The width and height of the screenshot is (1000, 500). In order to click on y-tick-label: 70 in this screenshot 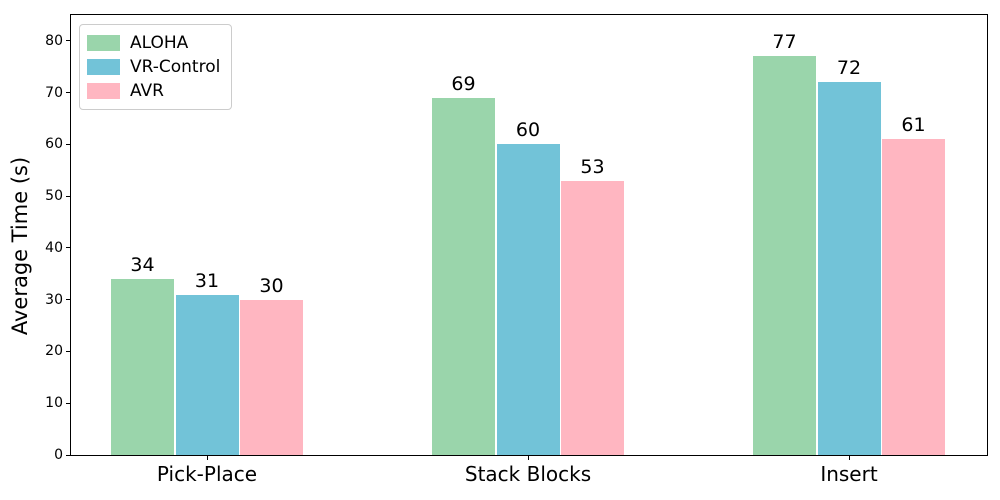, I will do `click(54, 92)`.